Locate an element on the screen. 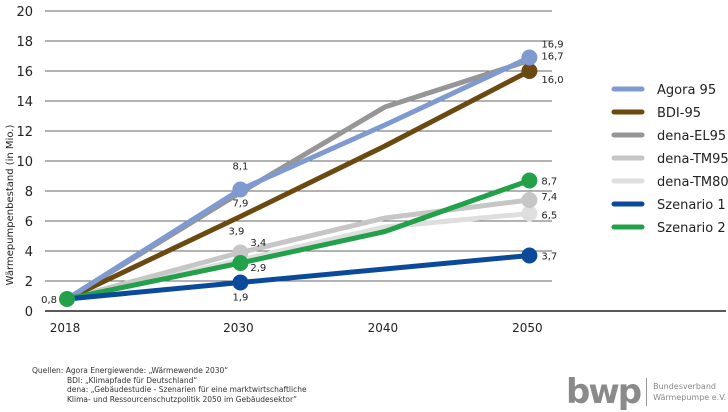 The width and height of the screenshot is (728, 412). legend-label: Szenario 2 is located at coordinates (691, 228).